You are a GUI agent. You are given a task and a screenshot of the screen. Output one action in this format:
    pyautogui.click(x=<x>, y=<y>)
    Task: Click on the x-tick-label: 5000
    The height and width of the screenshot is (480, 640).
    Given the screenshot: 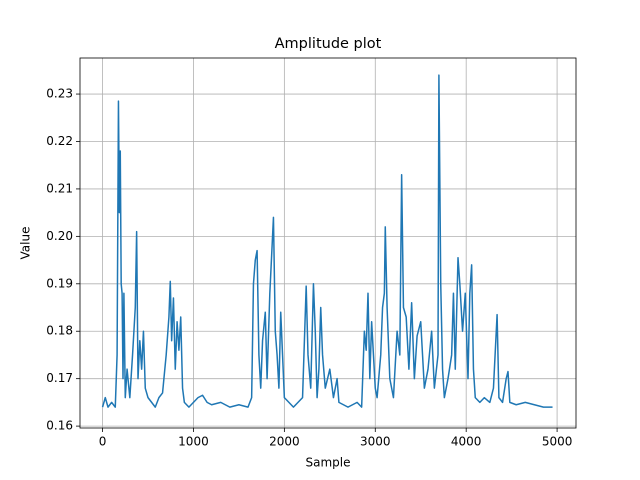 What is the action you would take?
    pyautogui.click(x=557, y=442)
    